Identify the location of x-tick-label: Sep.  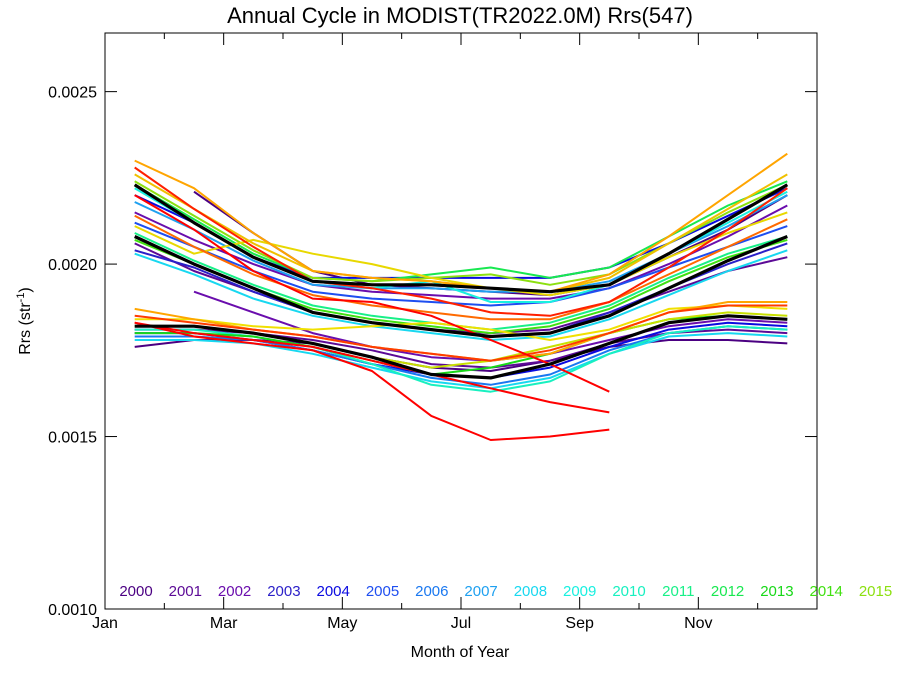
(579, 623).